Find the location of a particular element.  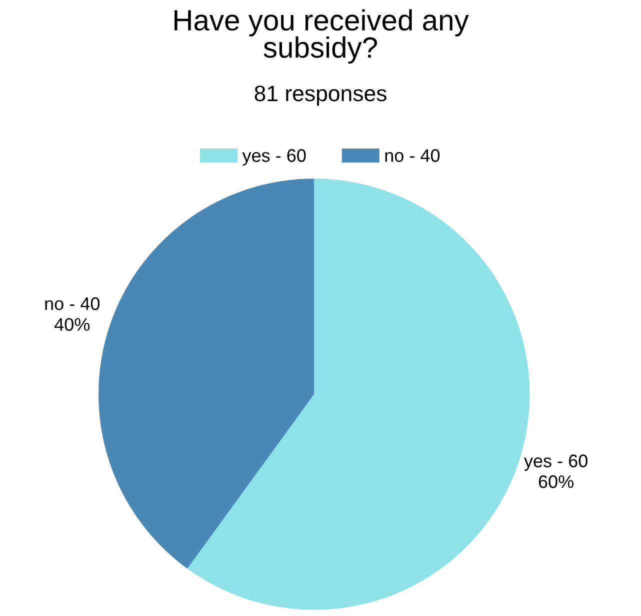

chart-title: Have you received any subsidy? is located at coordinates (321, 36).